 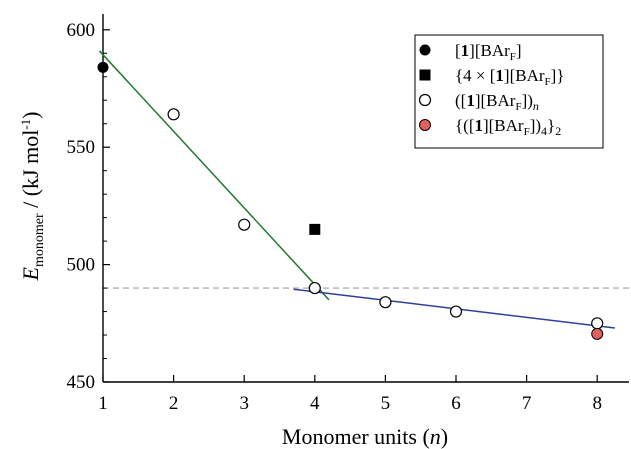 I want to click on legend-marker-open-circle, so click(x=425, y=100).